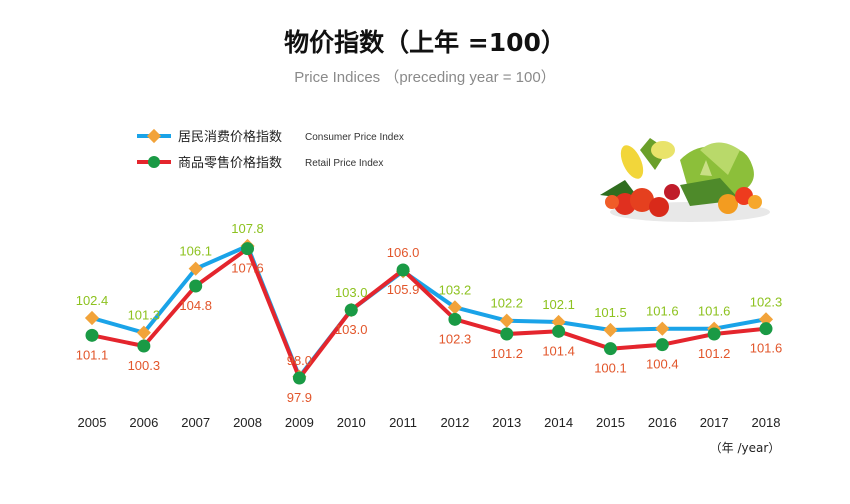 The image size is (850, 504). Describe the element at coordinates (143, 422) in the screenshot. I see `x-tick-2006: 2006` at that location.